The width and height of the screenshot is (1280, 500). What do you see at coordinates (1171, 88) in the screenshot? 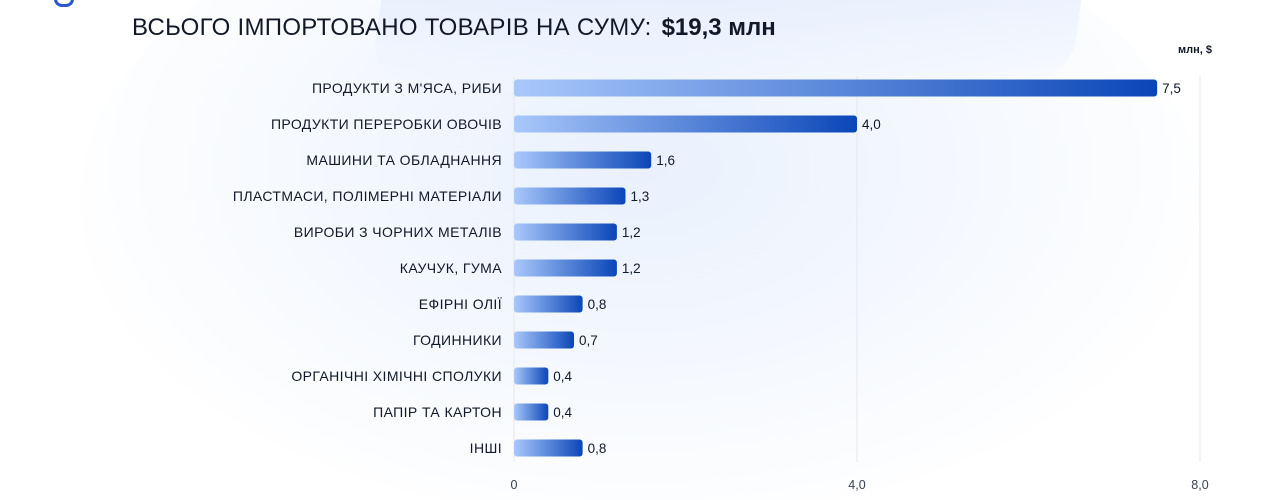
I see `value-label: 7,5` at bounding box center [1171, 88].